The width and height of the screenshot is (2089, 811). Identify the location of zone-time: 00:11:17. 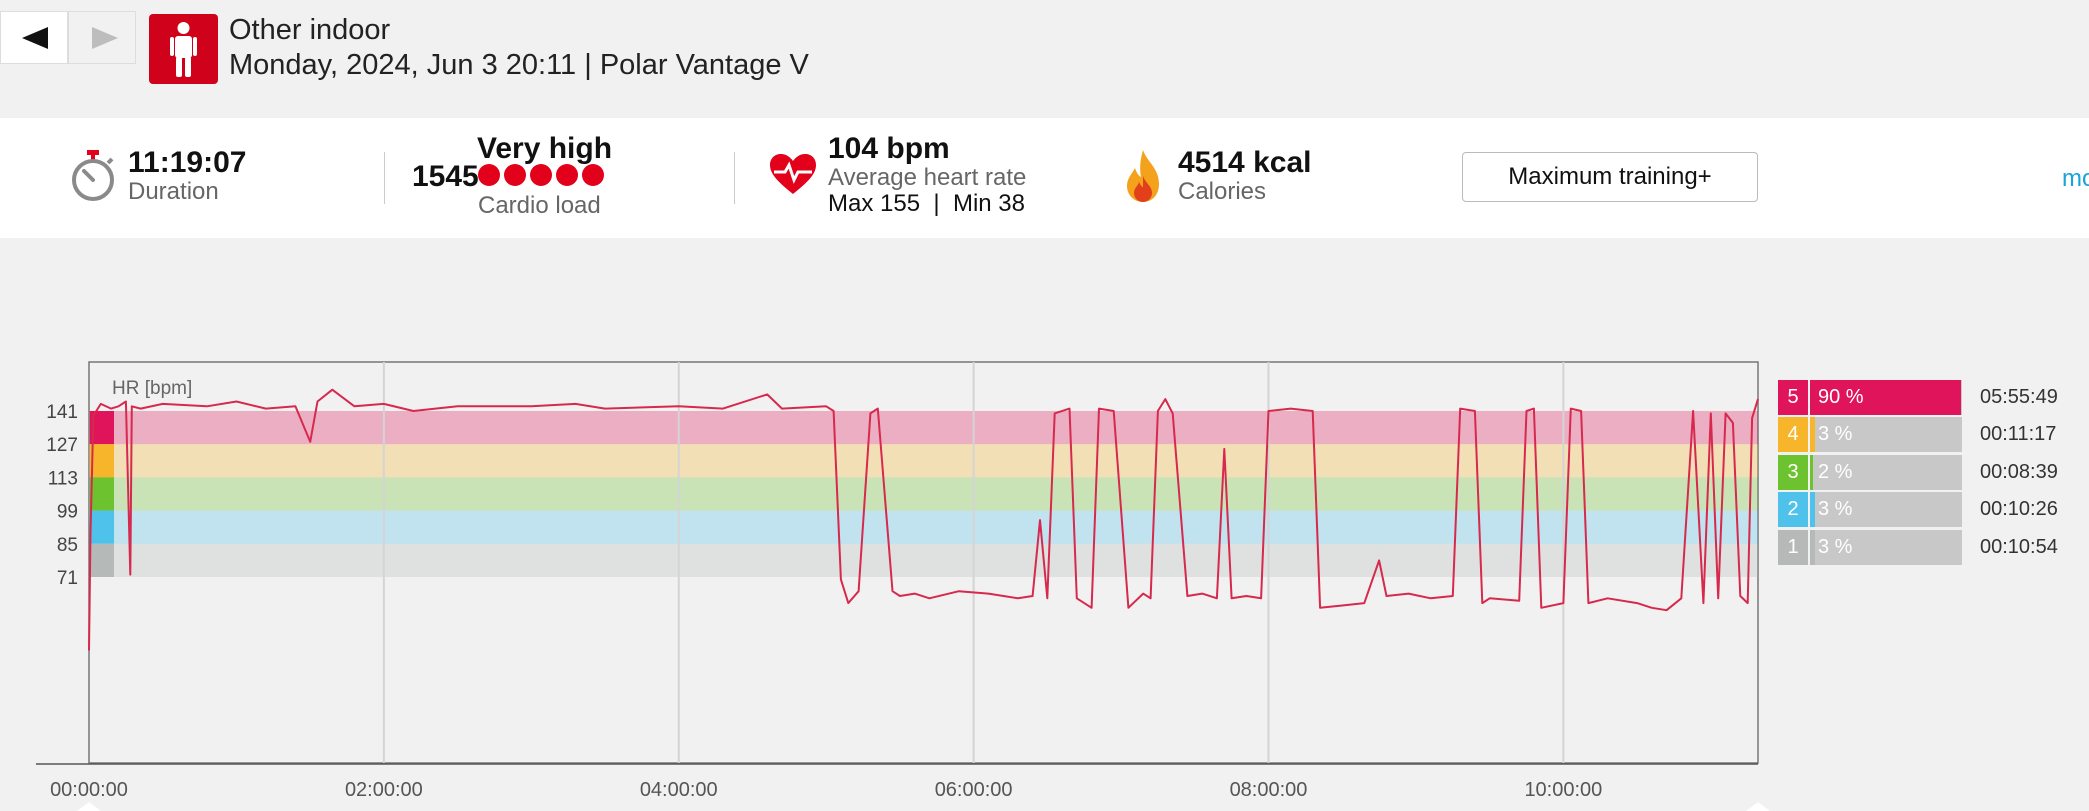
(2018, 434).